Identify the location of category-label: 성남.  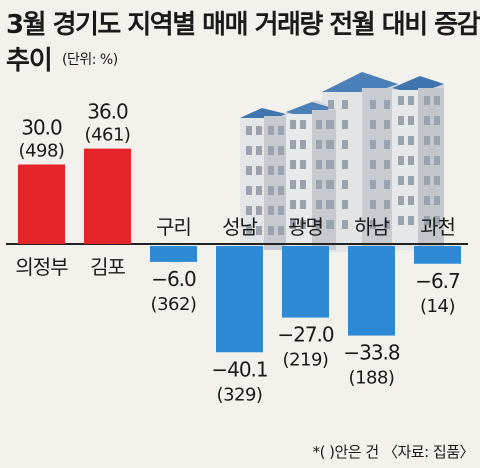
(239, 227).